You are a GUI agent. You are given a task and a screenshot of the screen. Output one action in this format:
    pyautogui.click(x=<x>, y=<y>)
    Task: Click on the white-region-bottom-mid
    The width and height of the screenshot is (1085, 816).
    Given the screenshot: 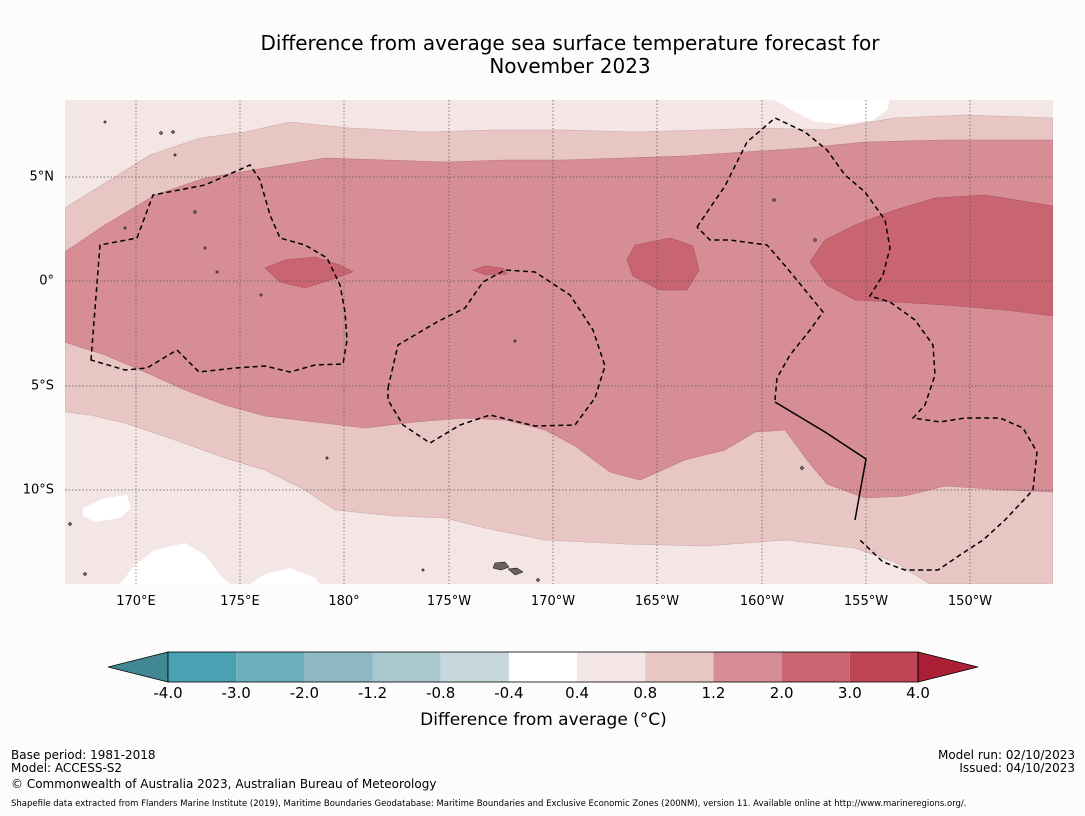 What is the action you would take?
    pyautogui.click(x=285, y=576)
    